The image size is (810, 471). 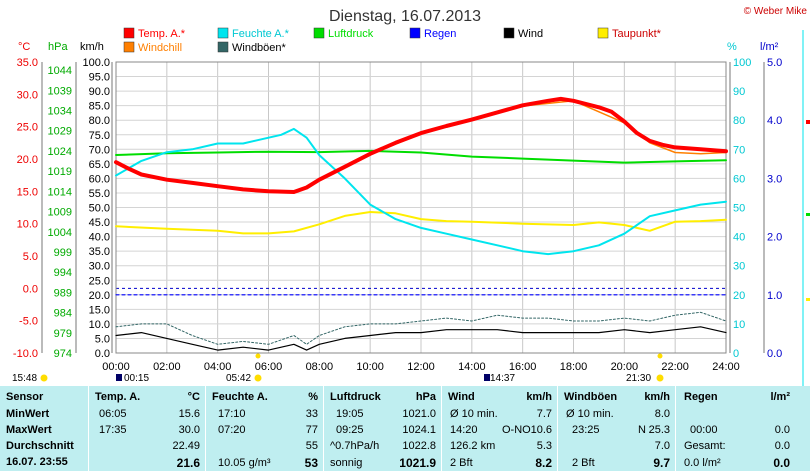 What do you see at coordinates (702, 463) in the screenshot?
I see `rain-now-note: 0.0 l/m²` at bounding box center [702, 463].